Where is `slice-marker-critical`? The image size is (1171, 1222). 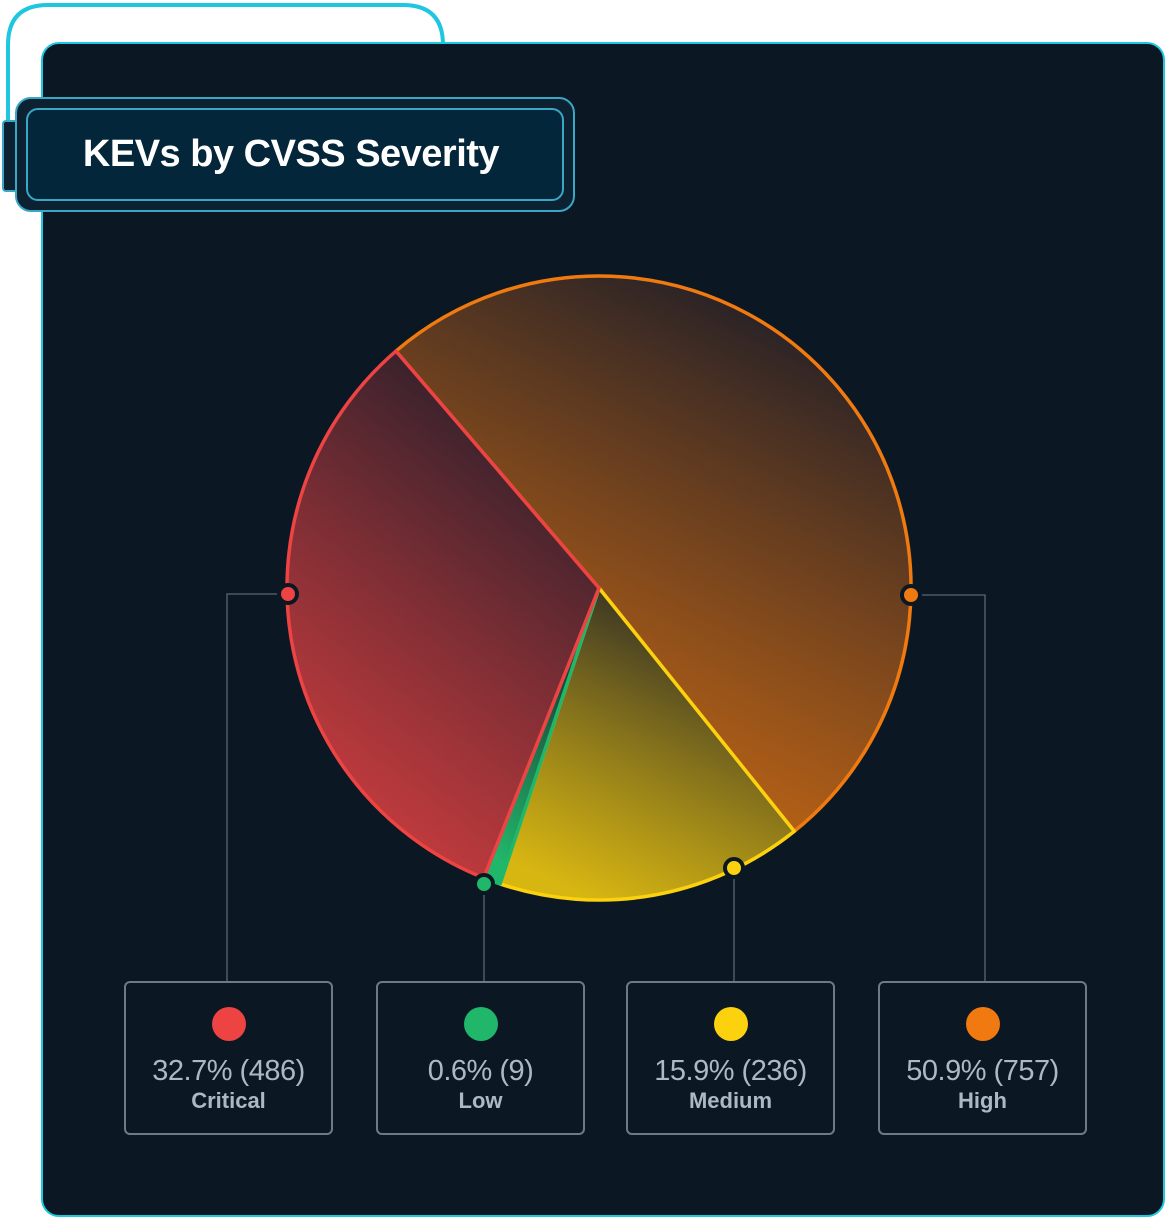 slice-marker-critical is located at coordinates (288, 594).